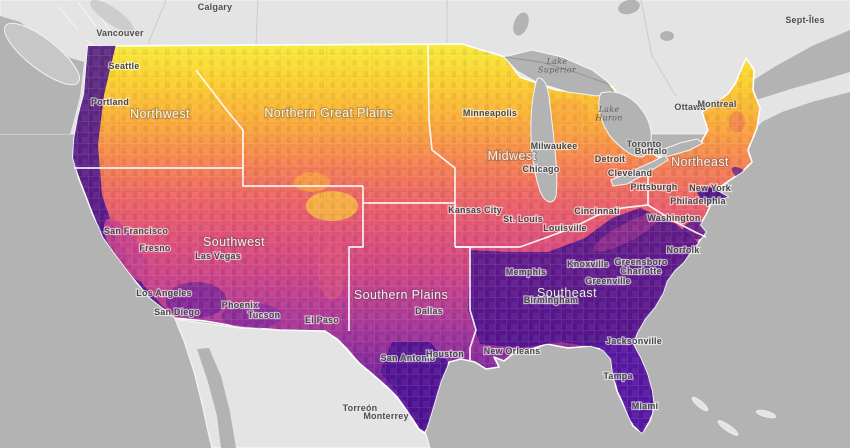  What do you see at coordinates (700, 162) in the screenshot?
I see `region-label: Northeast` at bounding box center [700, 162].